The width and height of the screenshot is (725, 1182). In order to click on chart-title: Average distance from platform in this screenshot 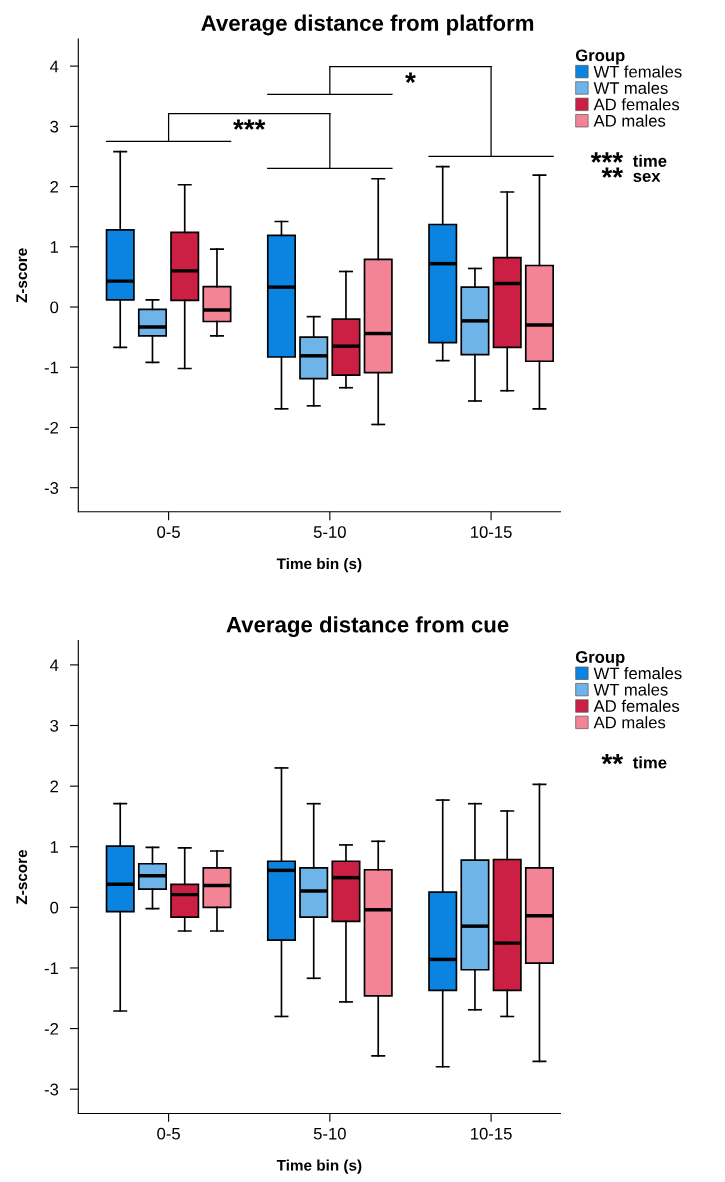, I will do `click(367, 25)`.